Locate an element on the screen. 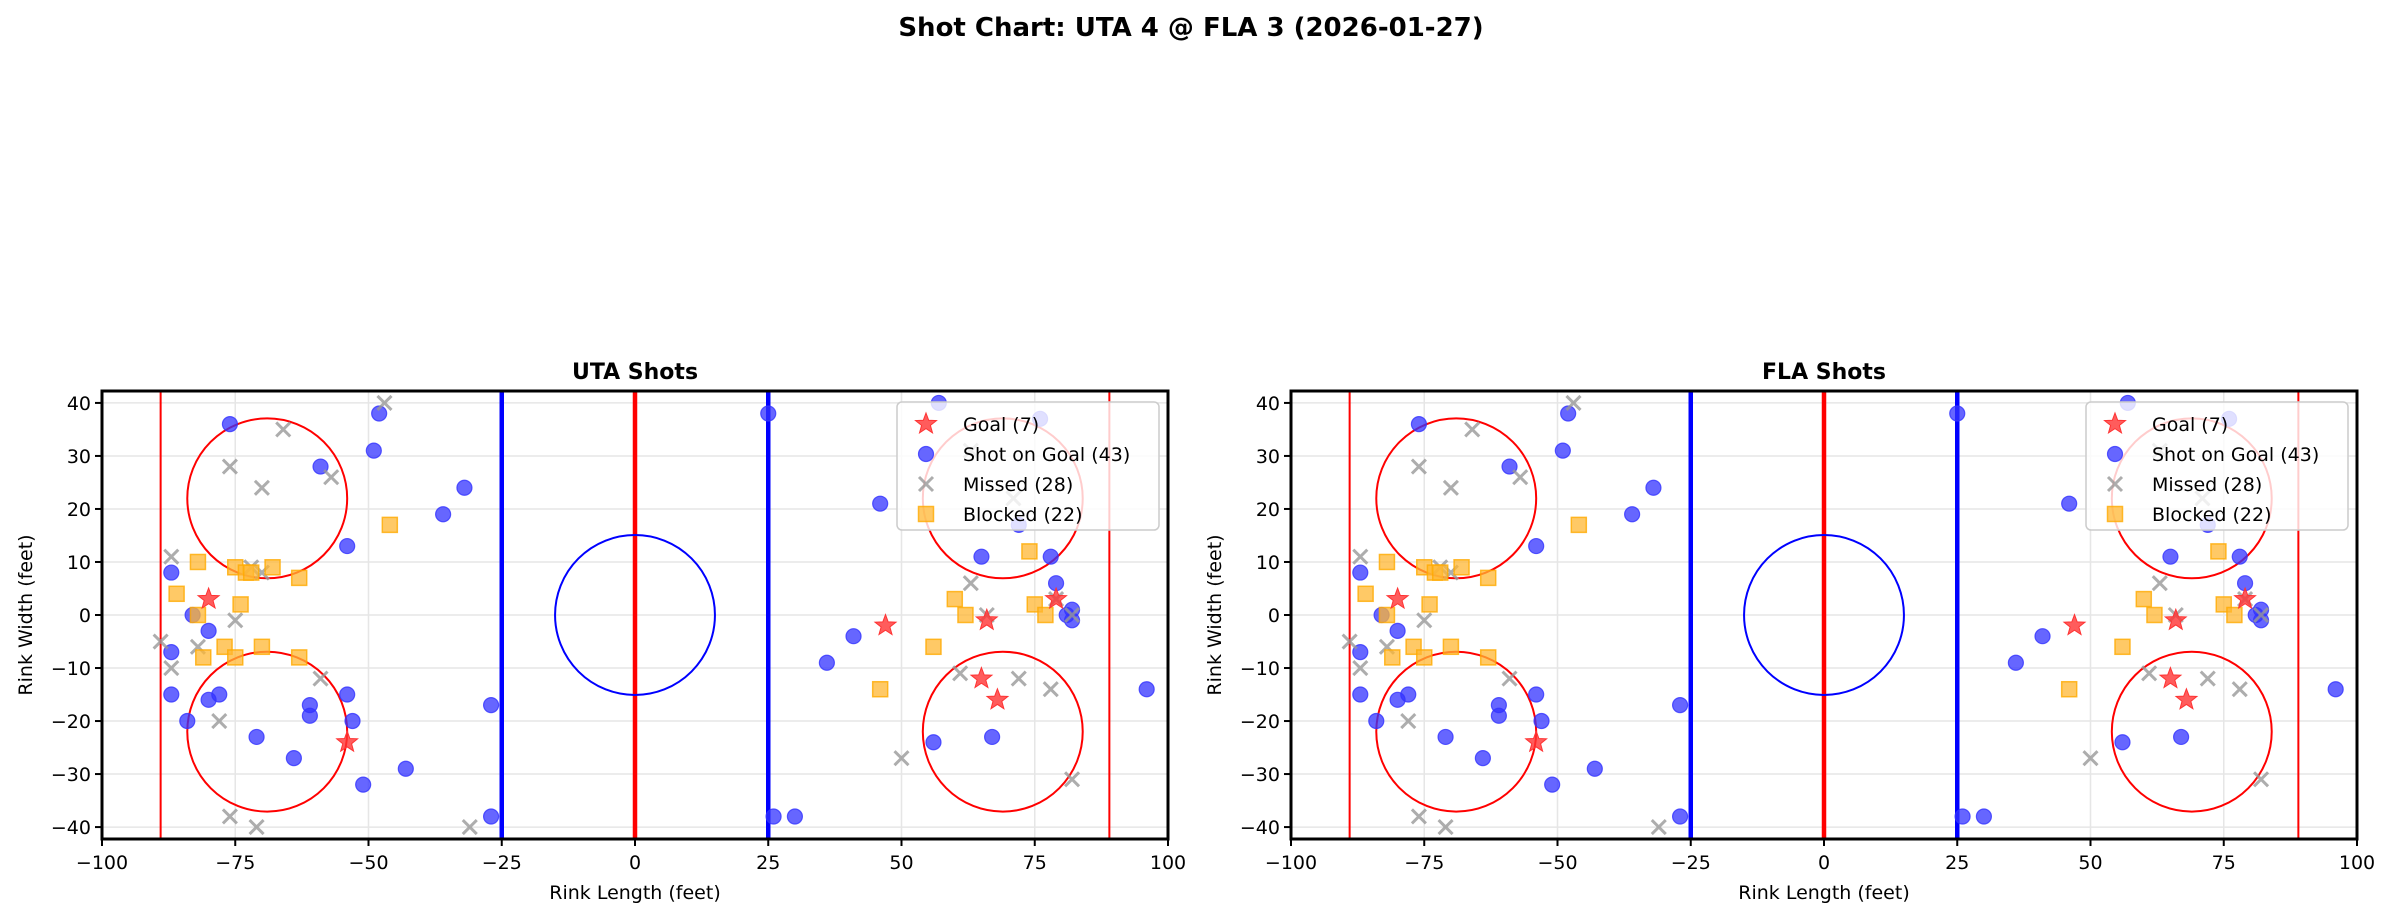 The height and width of the screenshot is (919, 2383). x-tick-label: −100 is located at coordinates (1291, 863).